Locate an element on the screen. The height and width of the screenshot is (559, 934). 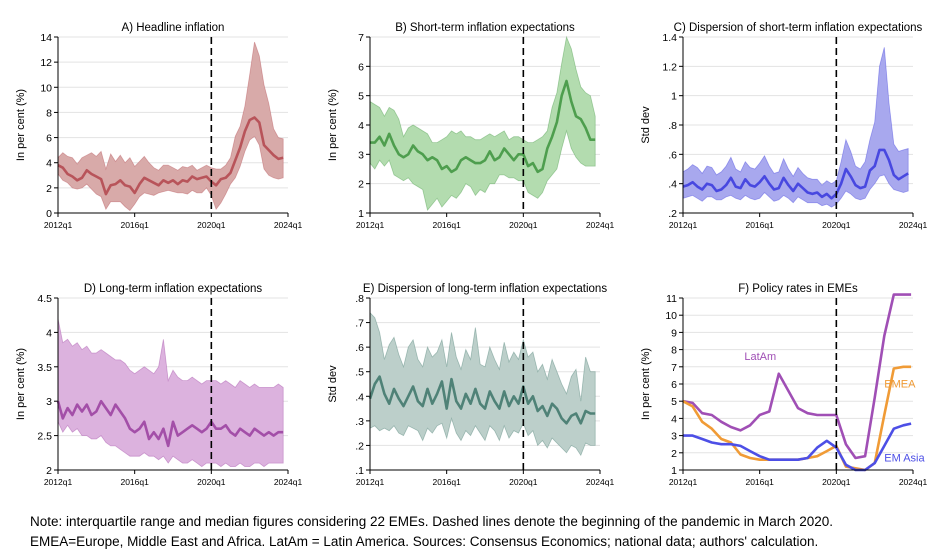
y-tick-label-e: .8 is located at coordinates (359, 299).